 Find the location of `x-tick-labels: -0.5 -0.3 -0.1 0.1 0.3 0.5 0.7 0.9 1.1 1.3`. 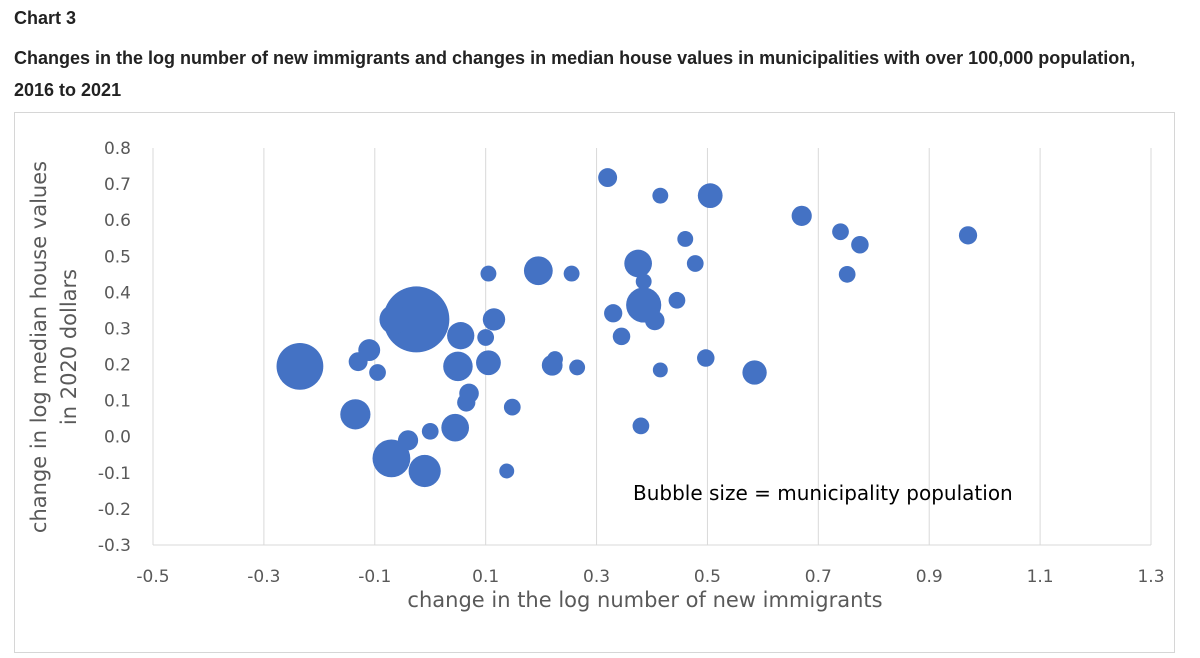

x-tick-labels: -0.5 -0.3 -0.1 0.1 0.3 0.5 0.7 0.9 1.1 1.3 is located at coordinates (650, 577).